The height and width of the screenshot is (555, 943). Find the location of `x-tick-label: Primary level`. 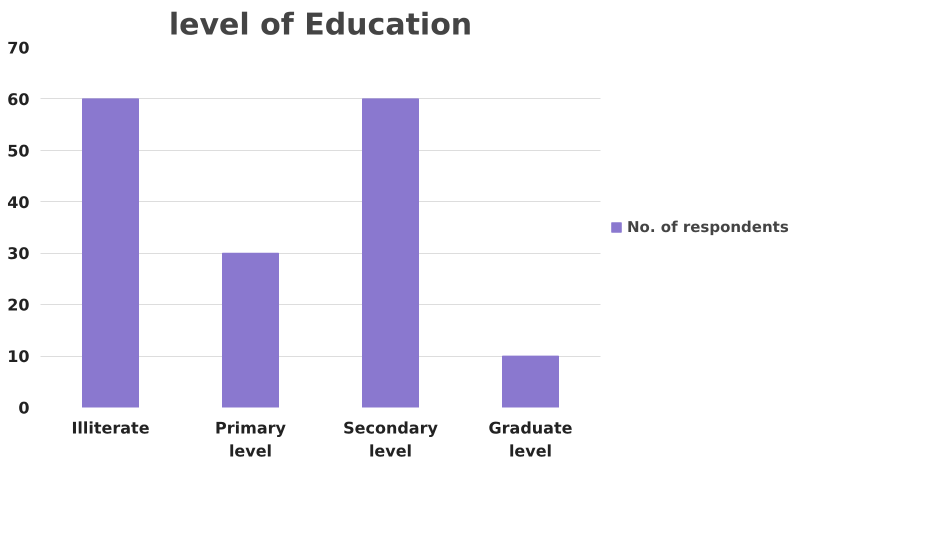

x-tick-label: Primary level is located at coordinates (251, 439).